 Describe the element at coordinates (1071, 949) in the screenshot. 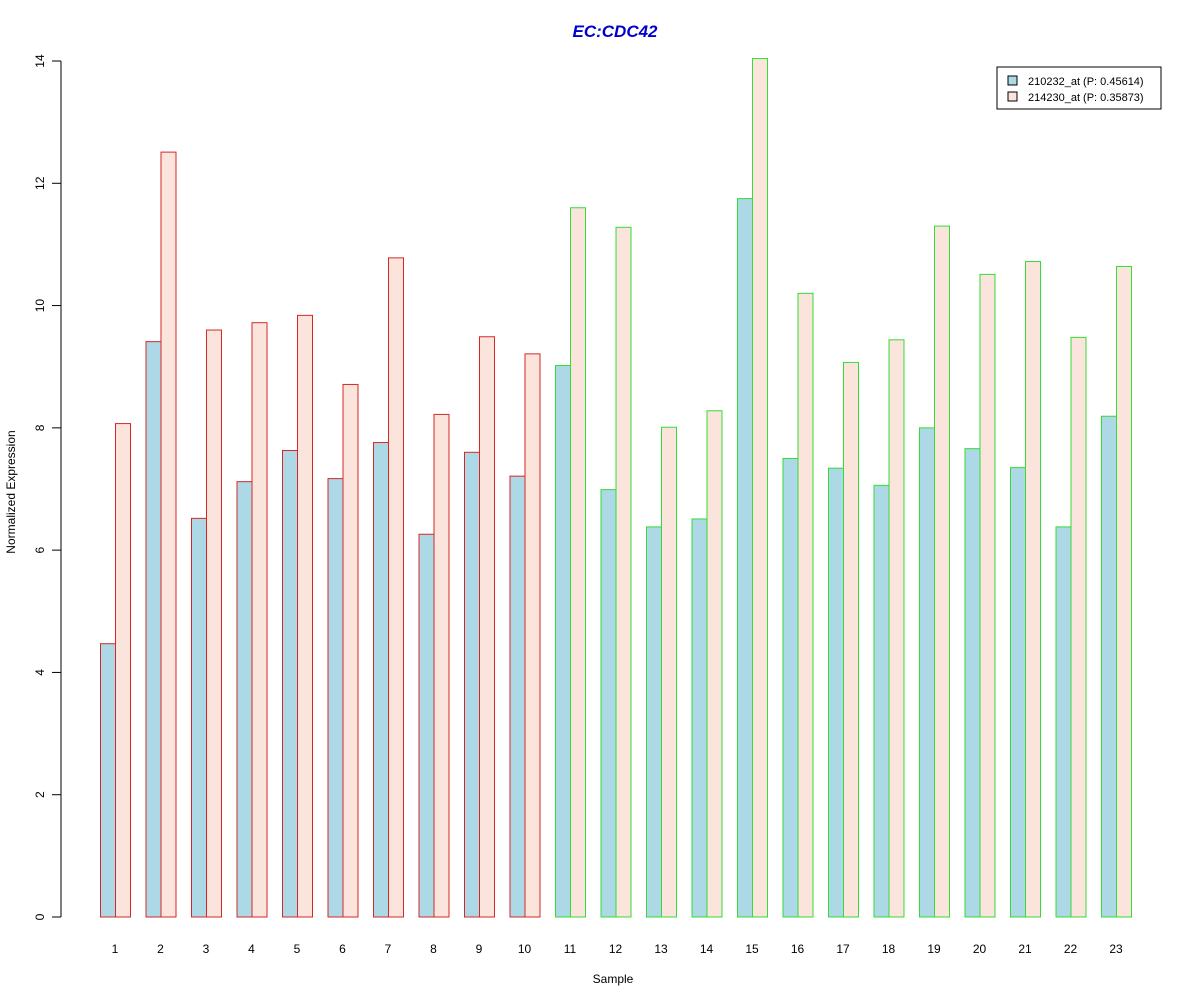

I see `x-tick-label: 22` at that location.